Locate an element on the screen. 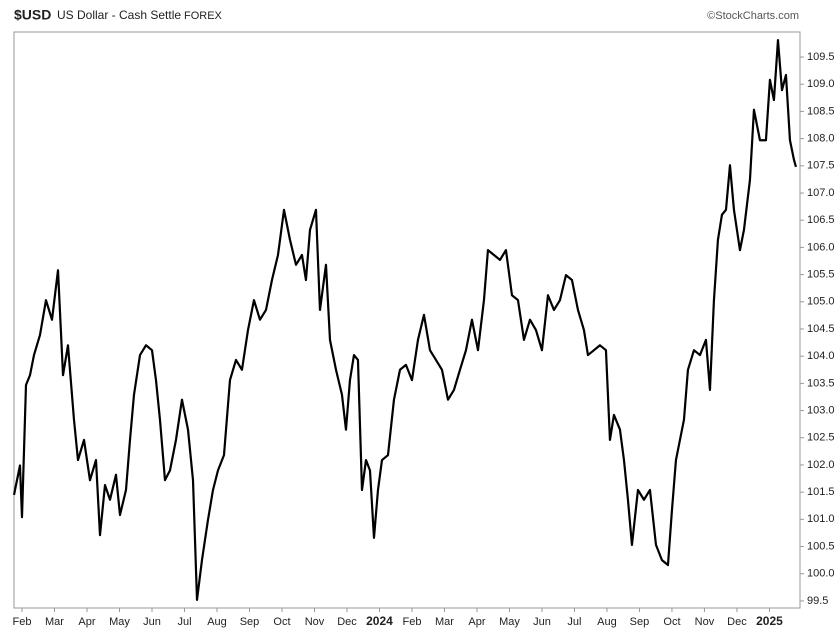 The width and height of the screenshot is (838, 634). chart-title: $USD is located at coordinates (32, 15).